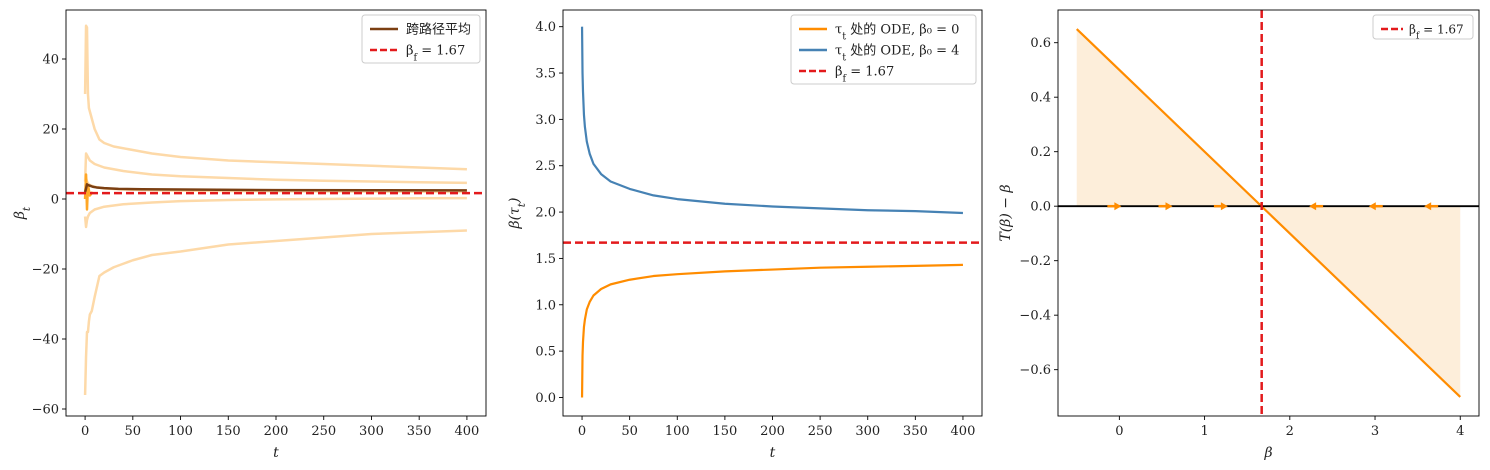 This screenshot has height=470, width=1490. I want to click on y-axis-label: T(β) − β, so click(1006, 212).